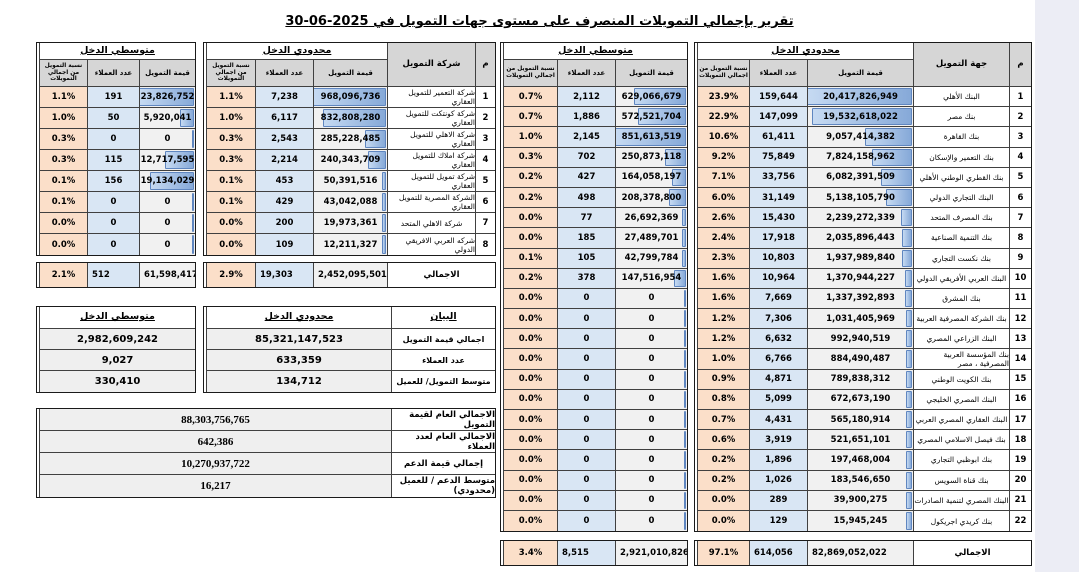  I want to click on row-number-cell: 9, so click(1020, 258).